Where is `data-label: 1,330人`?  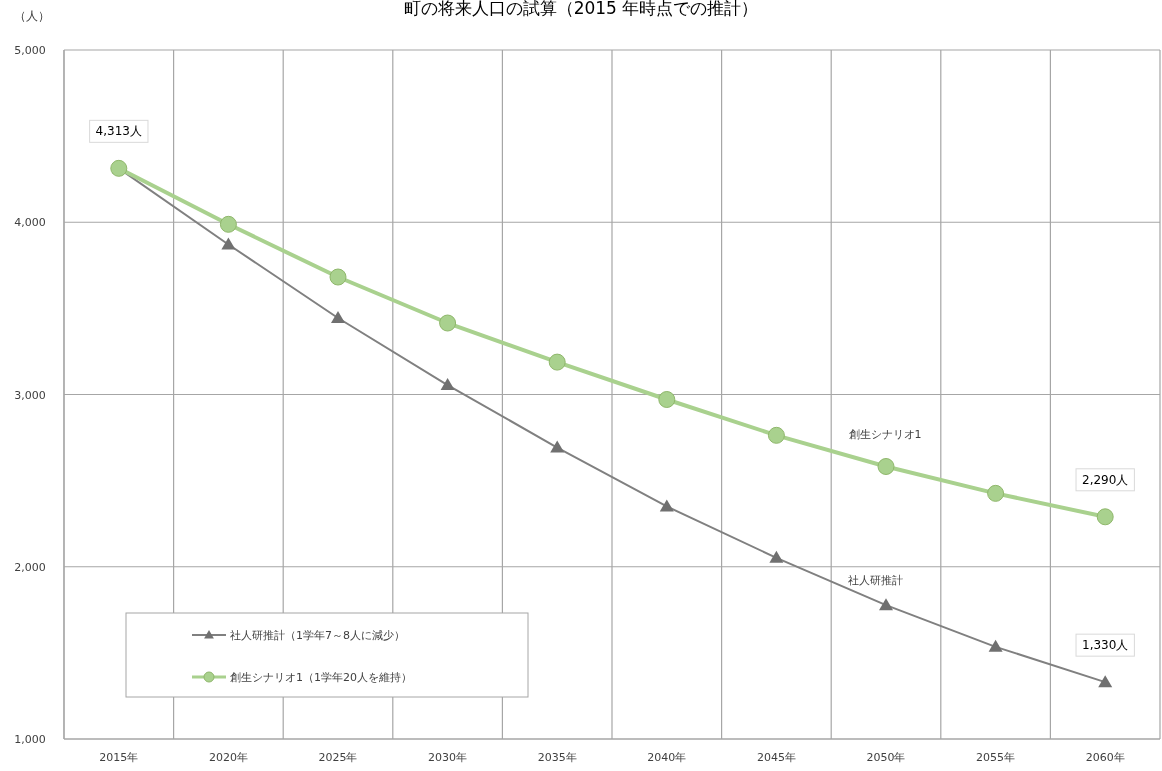
data-label: 1,330人 is located at coordinates (1105, 645).